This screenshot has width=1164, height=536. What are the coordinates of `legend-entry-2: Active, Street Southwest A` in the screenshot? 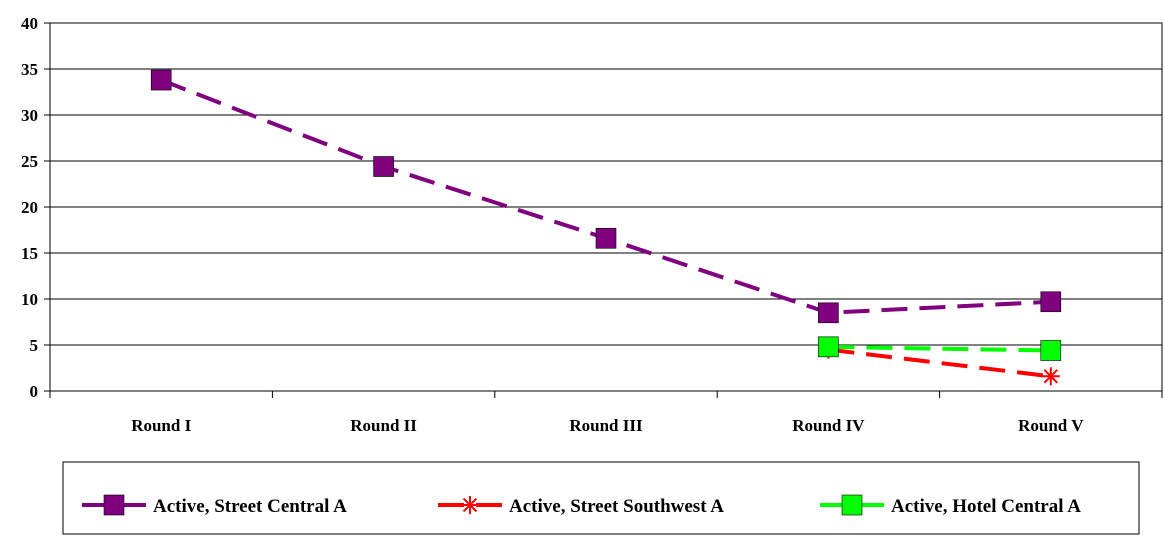 It's located at (581, 506).